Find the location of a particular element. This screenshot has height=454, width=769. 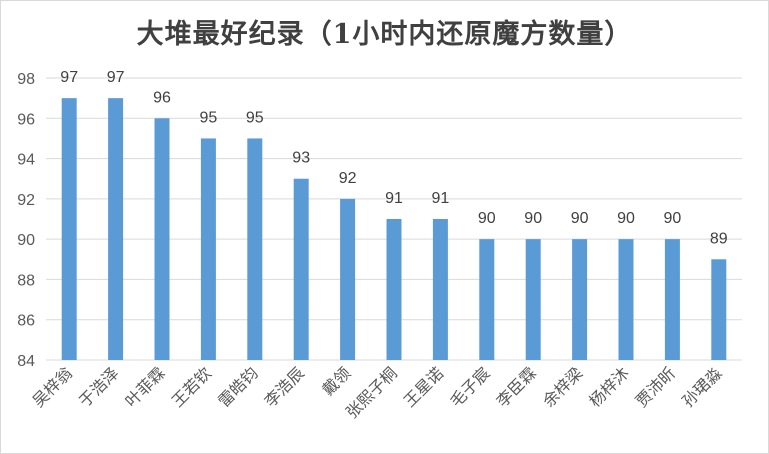

data-label-3: 96 is located at coordinates (162, 97).